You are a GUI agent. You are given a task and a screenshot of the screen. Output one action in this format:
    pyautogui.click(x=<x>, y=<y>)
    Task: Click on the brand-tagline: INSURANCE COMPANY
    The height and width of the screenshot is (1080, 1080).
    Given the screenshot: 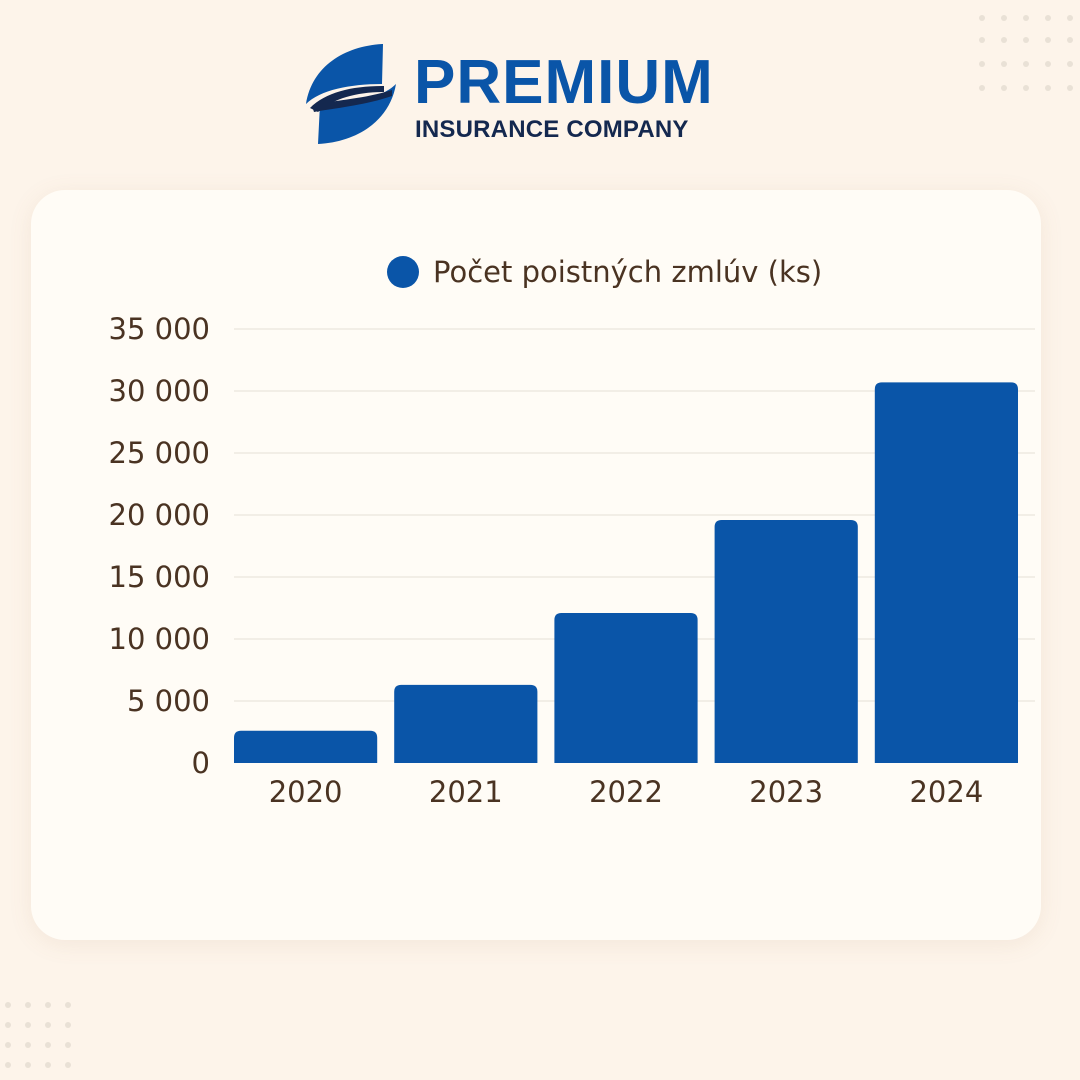 What is the action you would take?
    pyautogui.click(x=552, y=129)
    